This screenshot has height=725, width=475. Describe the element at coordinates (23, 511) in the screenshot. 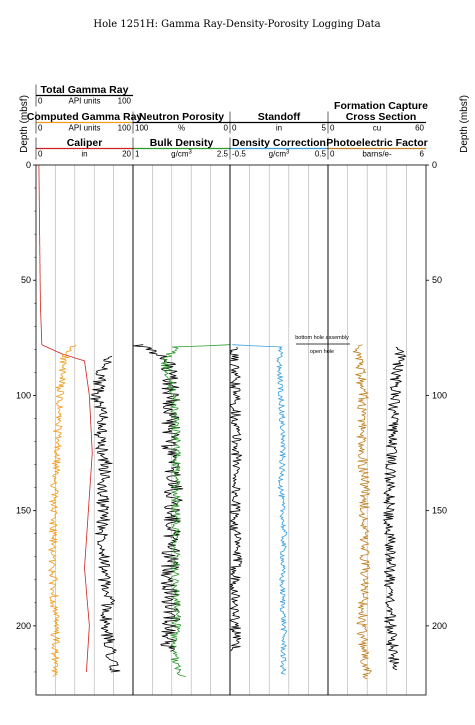

I see `depth-tick-label-left: 150` at that location.